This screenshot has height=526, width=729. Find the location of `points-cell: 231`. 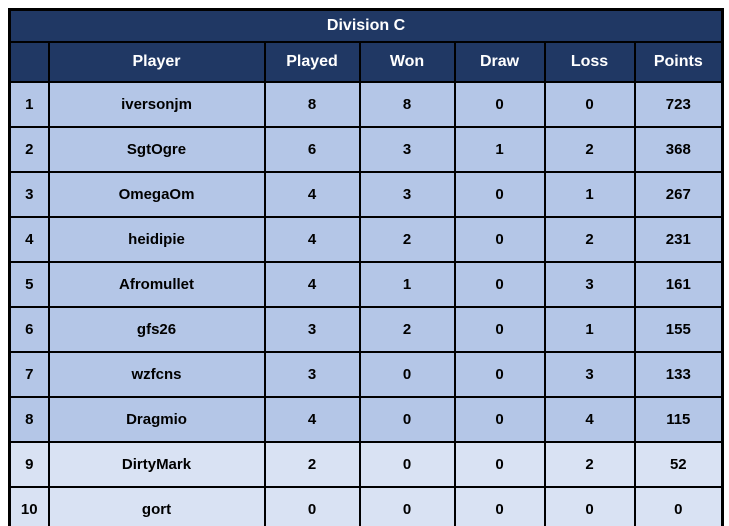

points-cell: 231 is located at coordinates (678, 239).